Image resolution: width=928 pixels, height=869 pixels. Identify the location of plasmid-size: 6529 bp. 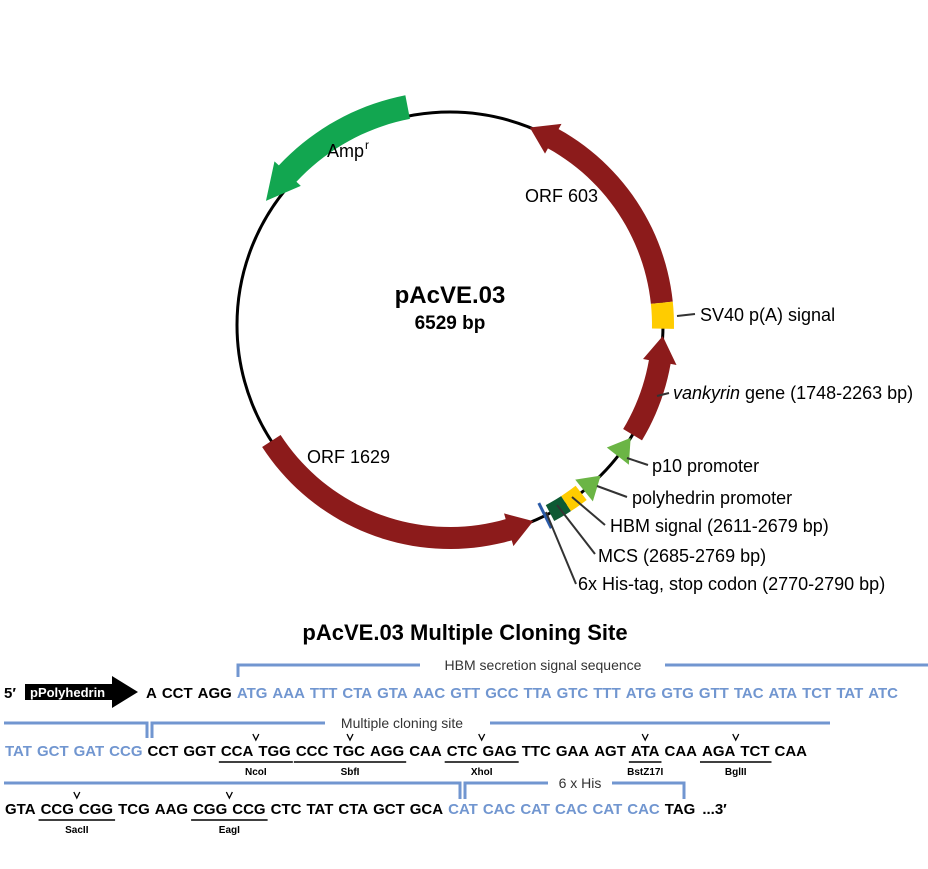
(450, 323).